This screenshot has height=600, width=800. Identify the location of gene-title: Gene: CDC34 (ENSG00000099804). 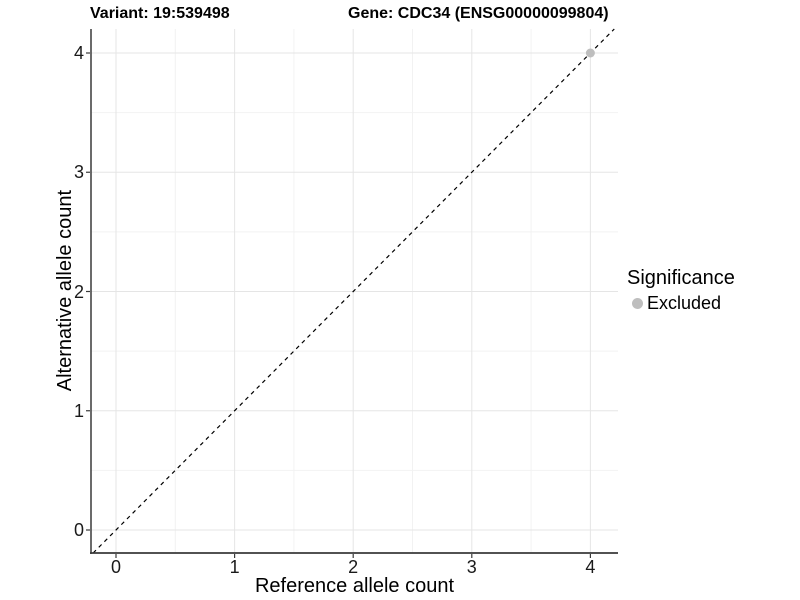
(478, 13).